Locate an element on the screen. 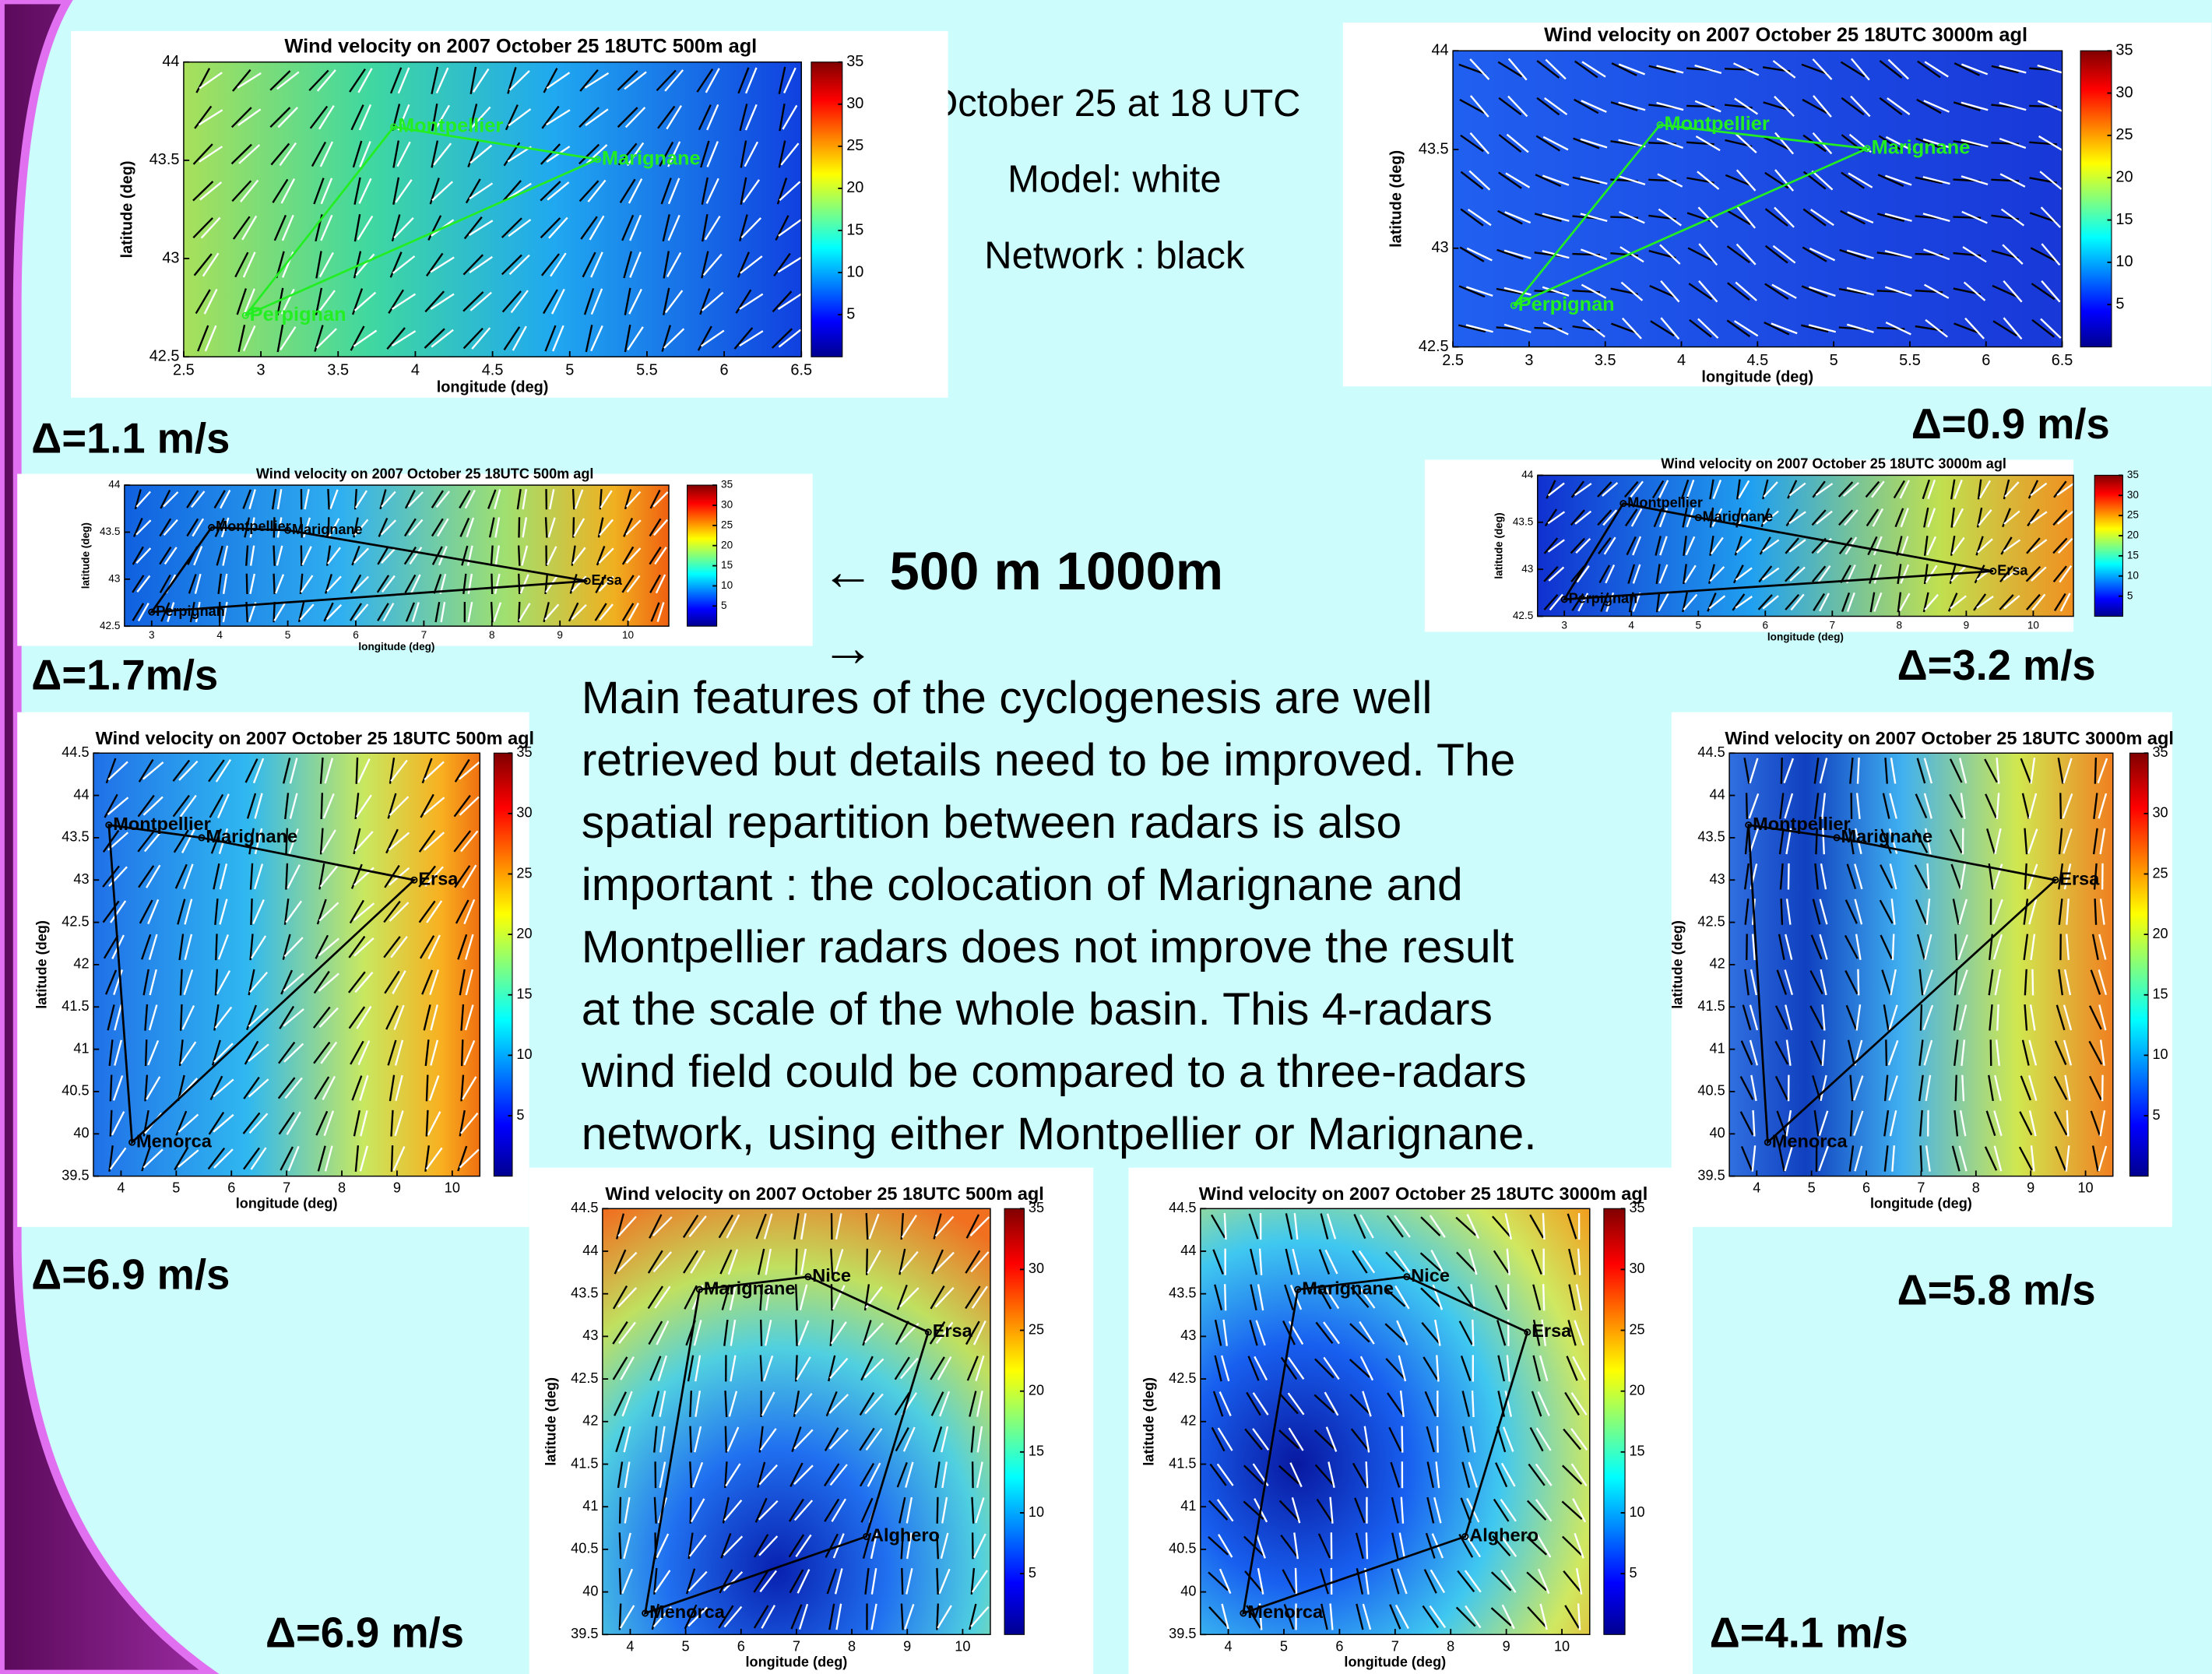 This screenshot has height=1674, width=2212. y-tick-label: 43.5 is located at coordinates (584, 1292).